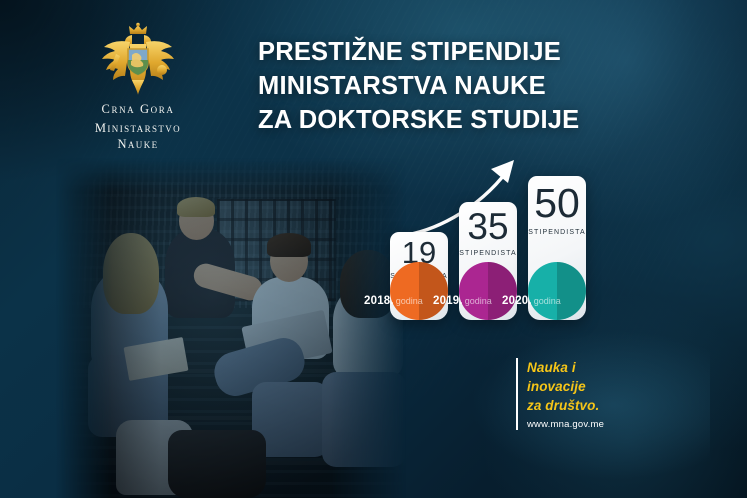  I want to click on bar-2019-circle, so click(488, 291).